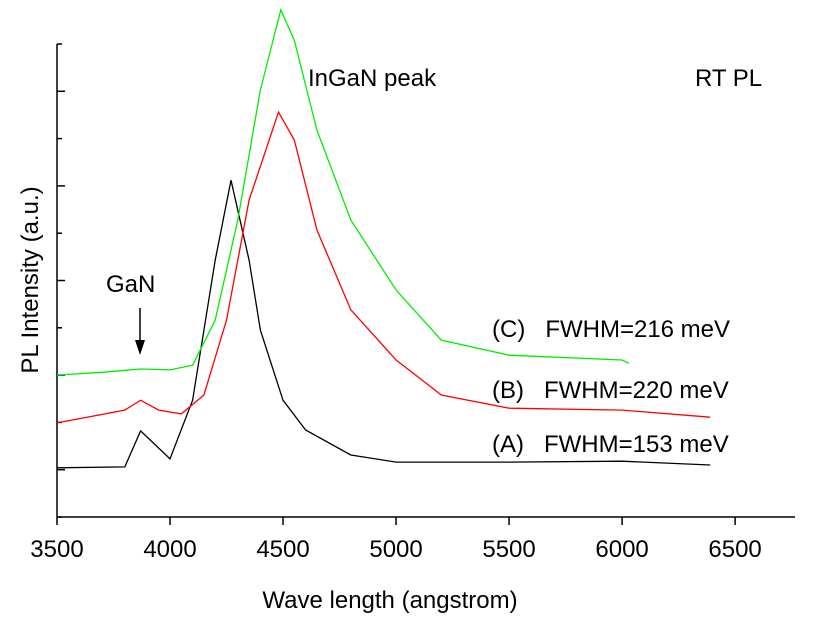 The image size is (838, 617). I want to click on x-axis-title: Wave length (angstrom), so click(389, 600).